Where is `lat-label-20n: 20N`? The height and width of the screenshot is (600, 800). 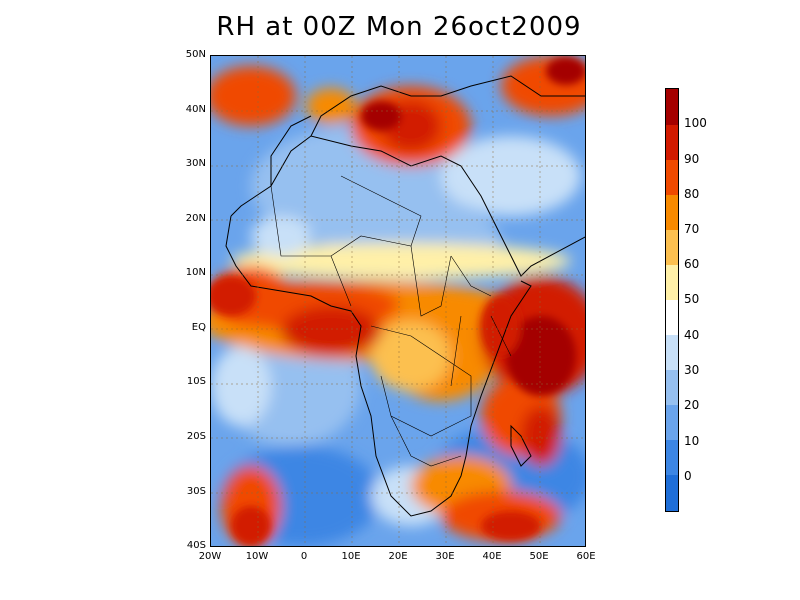 lat-label-20n: 20N is located at coordinates (195, 218).